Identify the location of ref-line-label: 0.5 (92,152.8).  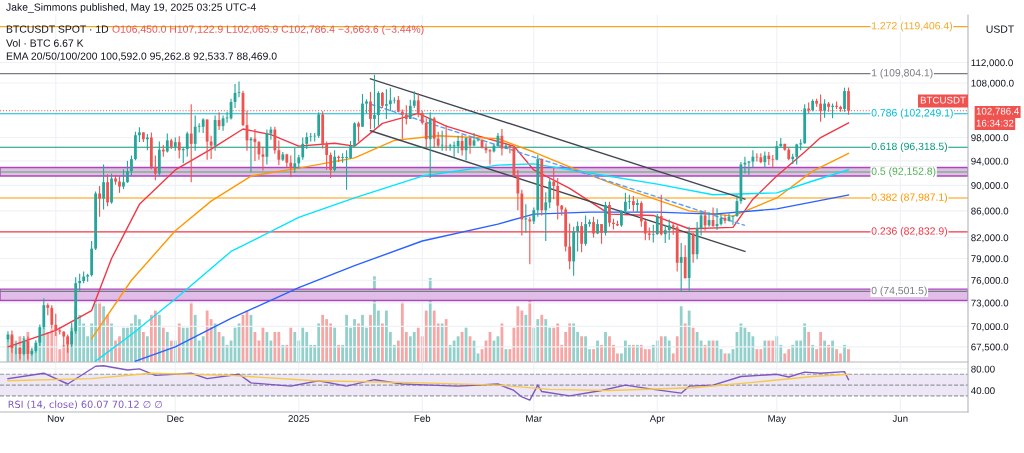
(903, 172).